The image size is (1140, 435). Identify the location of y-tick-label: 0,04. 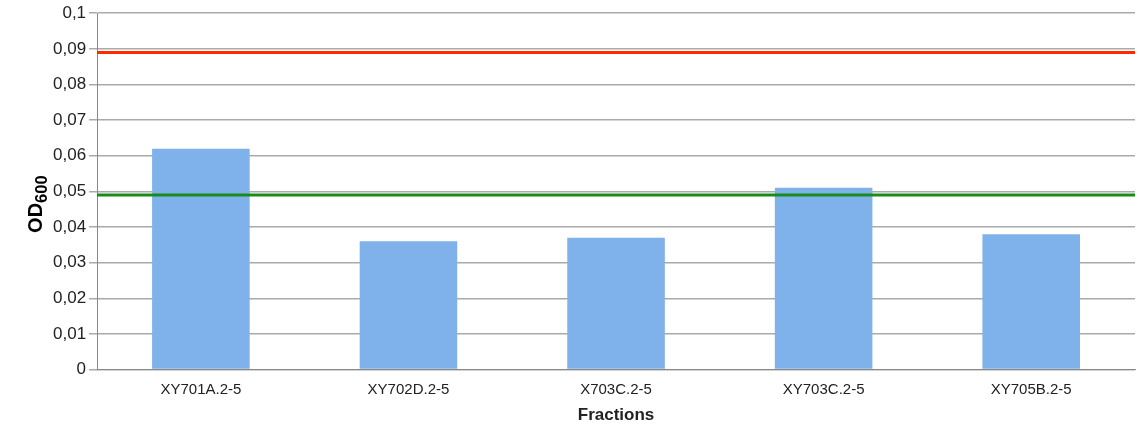
(69, 226).